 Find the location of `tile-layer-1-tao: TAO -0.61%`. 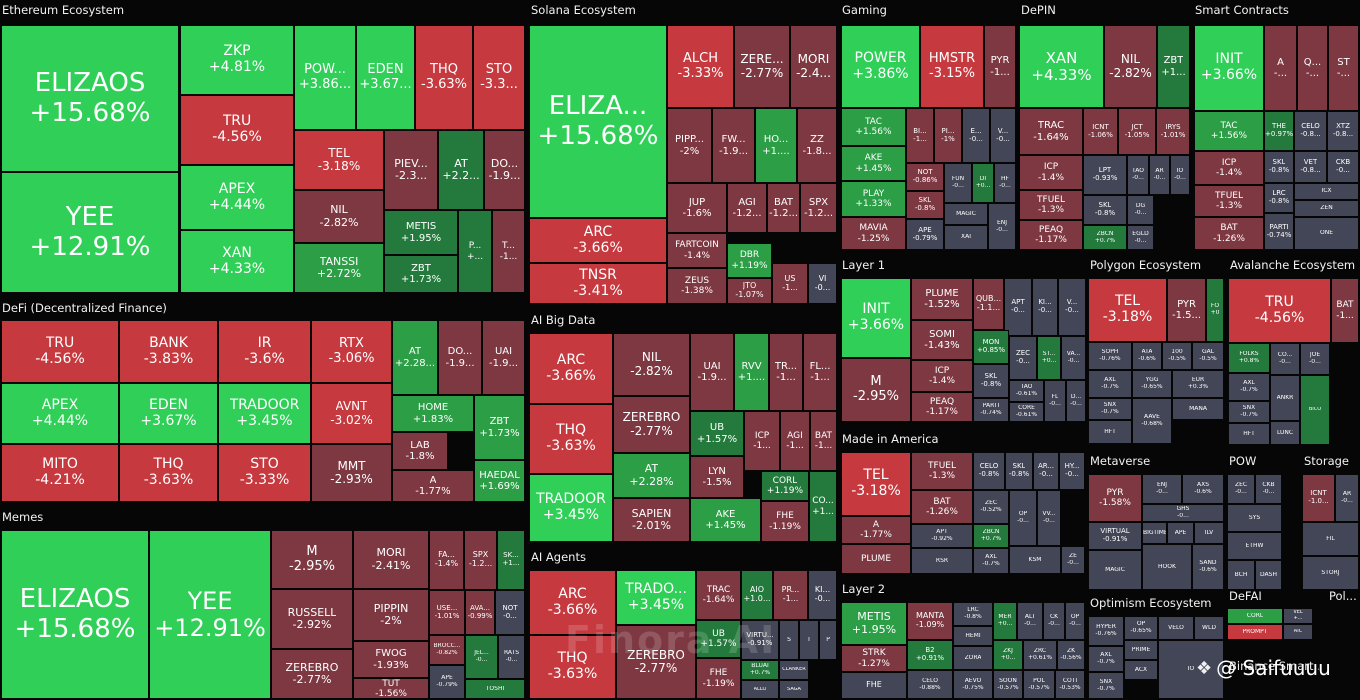

tile-layer-1-tao: TAO -0.61% is located at coordinates (1026, 391).